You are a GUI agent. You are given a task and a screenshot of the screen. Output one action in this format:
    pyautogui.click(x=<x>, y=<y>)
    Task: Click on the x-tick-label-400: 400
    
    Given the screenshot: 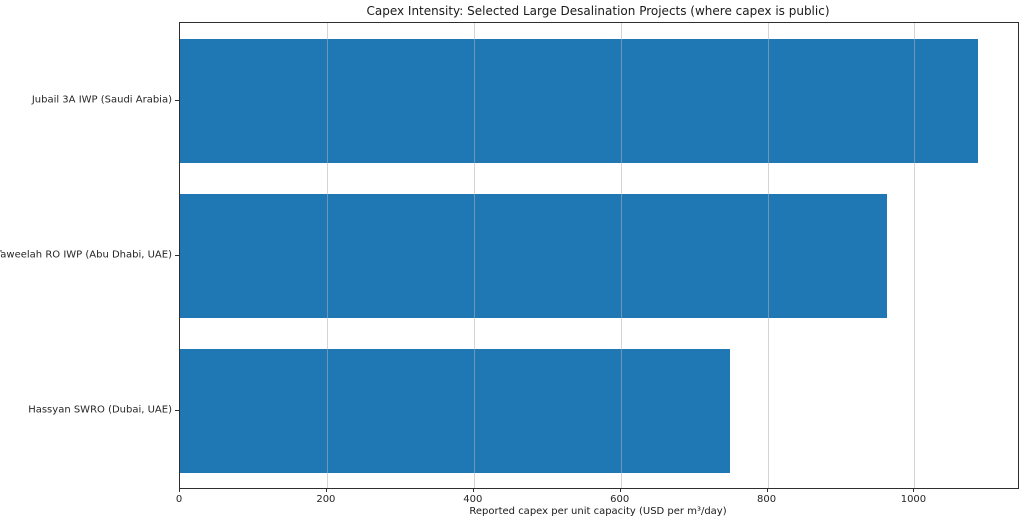 What is the action you would take?
    pyautogui.click(x=473, y=499)
    